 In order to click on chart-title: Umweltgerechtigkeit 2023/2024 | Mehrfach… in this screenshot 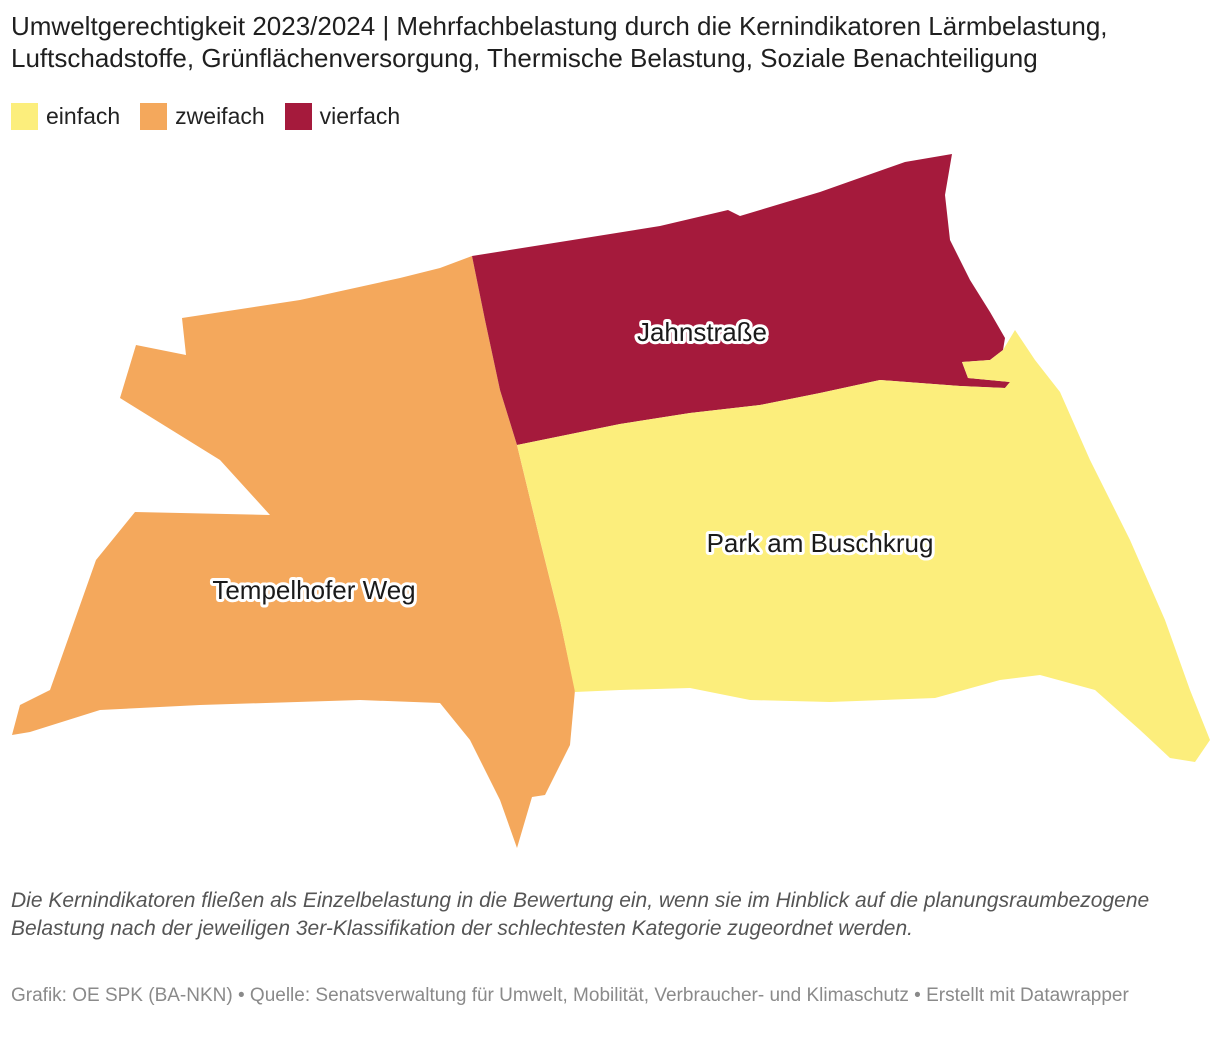, I will do `click(559, 42)`.